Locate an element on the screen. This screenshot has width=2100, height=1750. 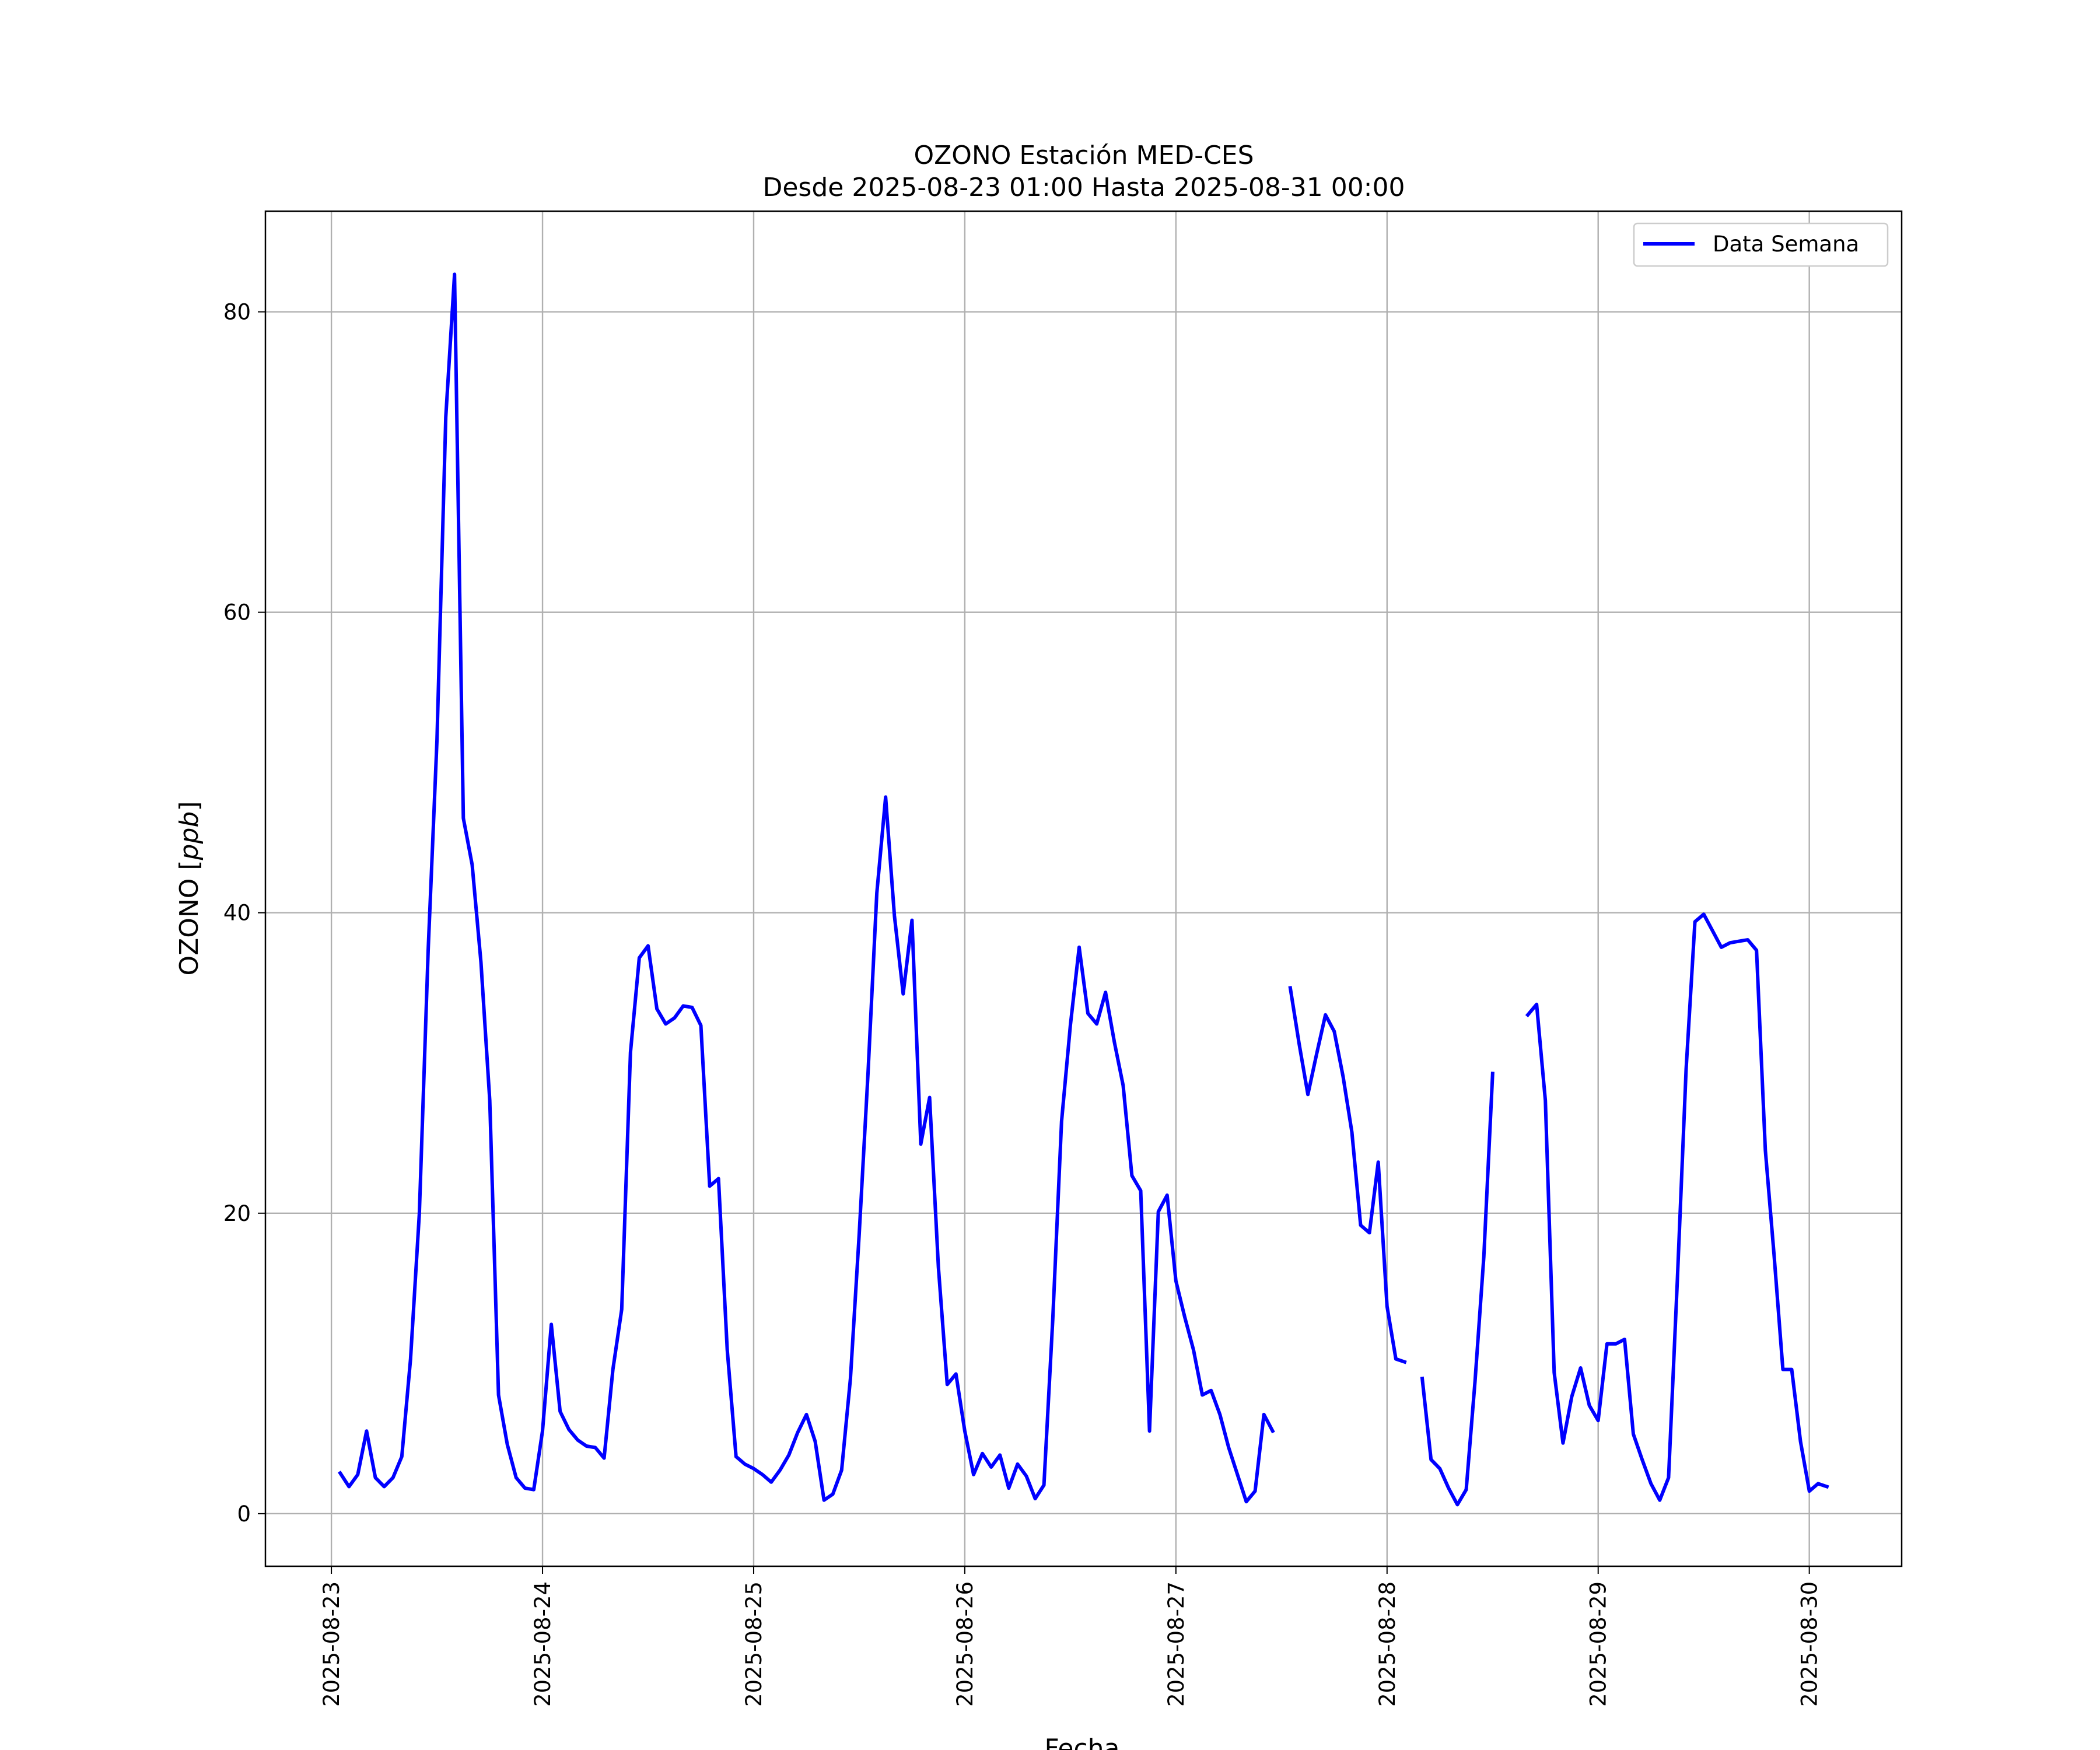
x-tick-label: 2025-08-27 is located at coordinates (1176, 1644).